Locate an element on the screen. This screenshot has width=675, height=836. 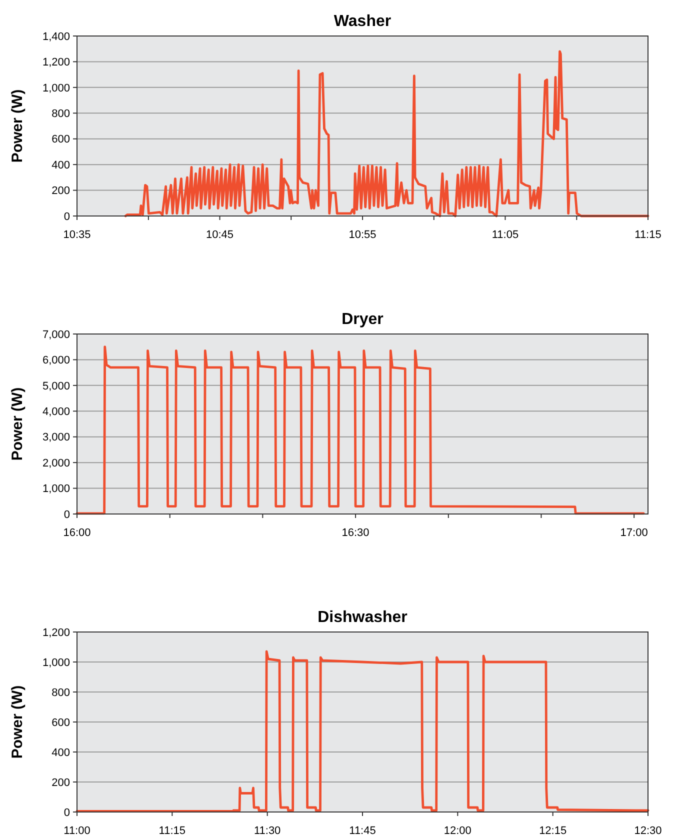
y-tick-label: 6,000 is located at coordinates (56, 360).